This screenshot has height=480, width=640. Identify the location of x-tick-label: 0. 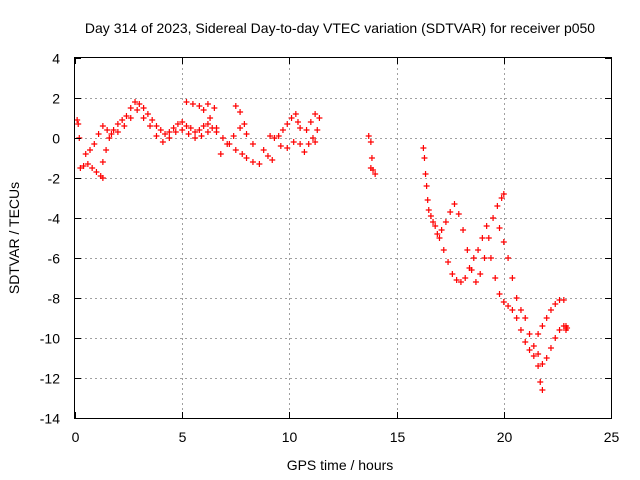
(76, 437).